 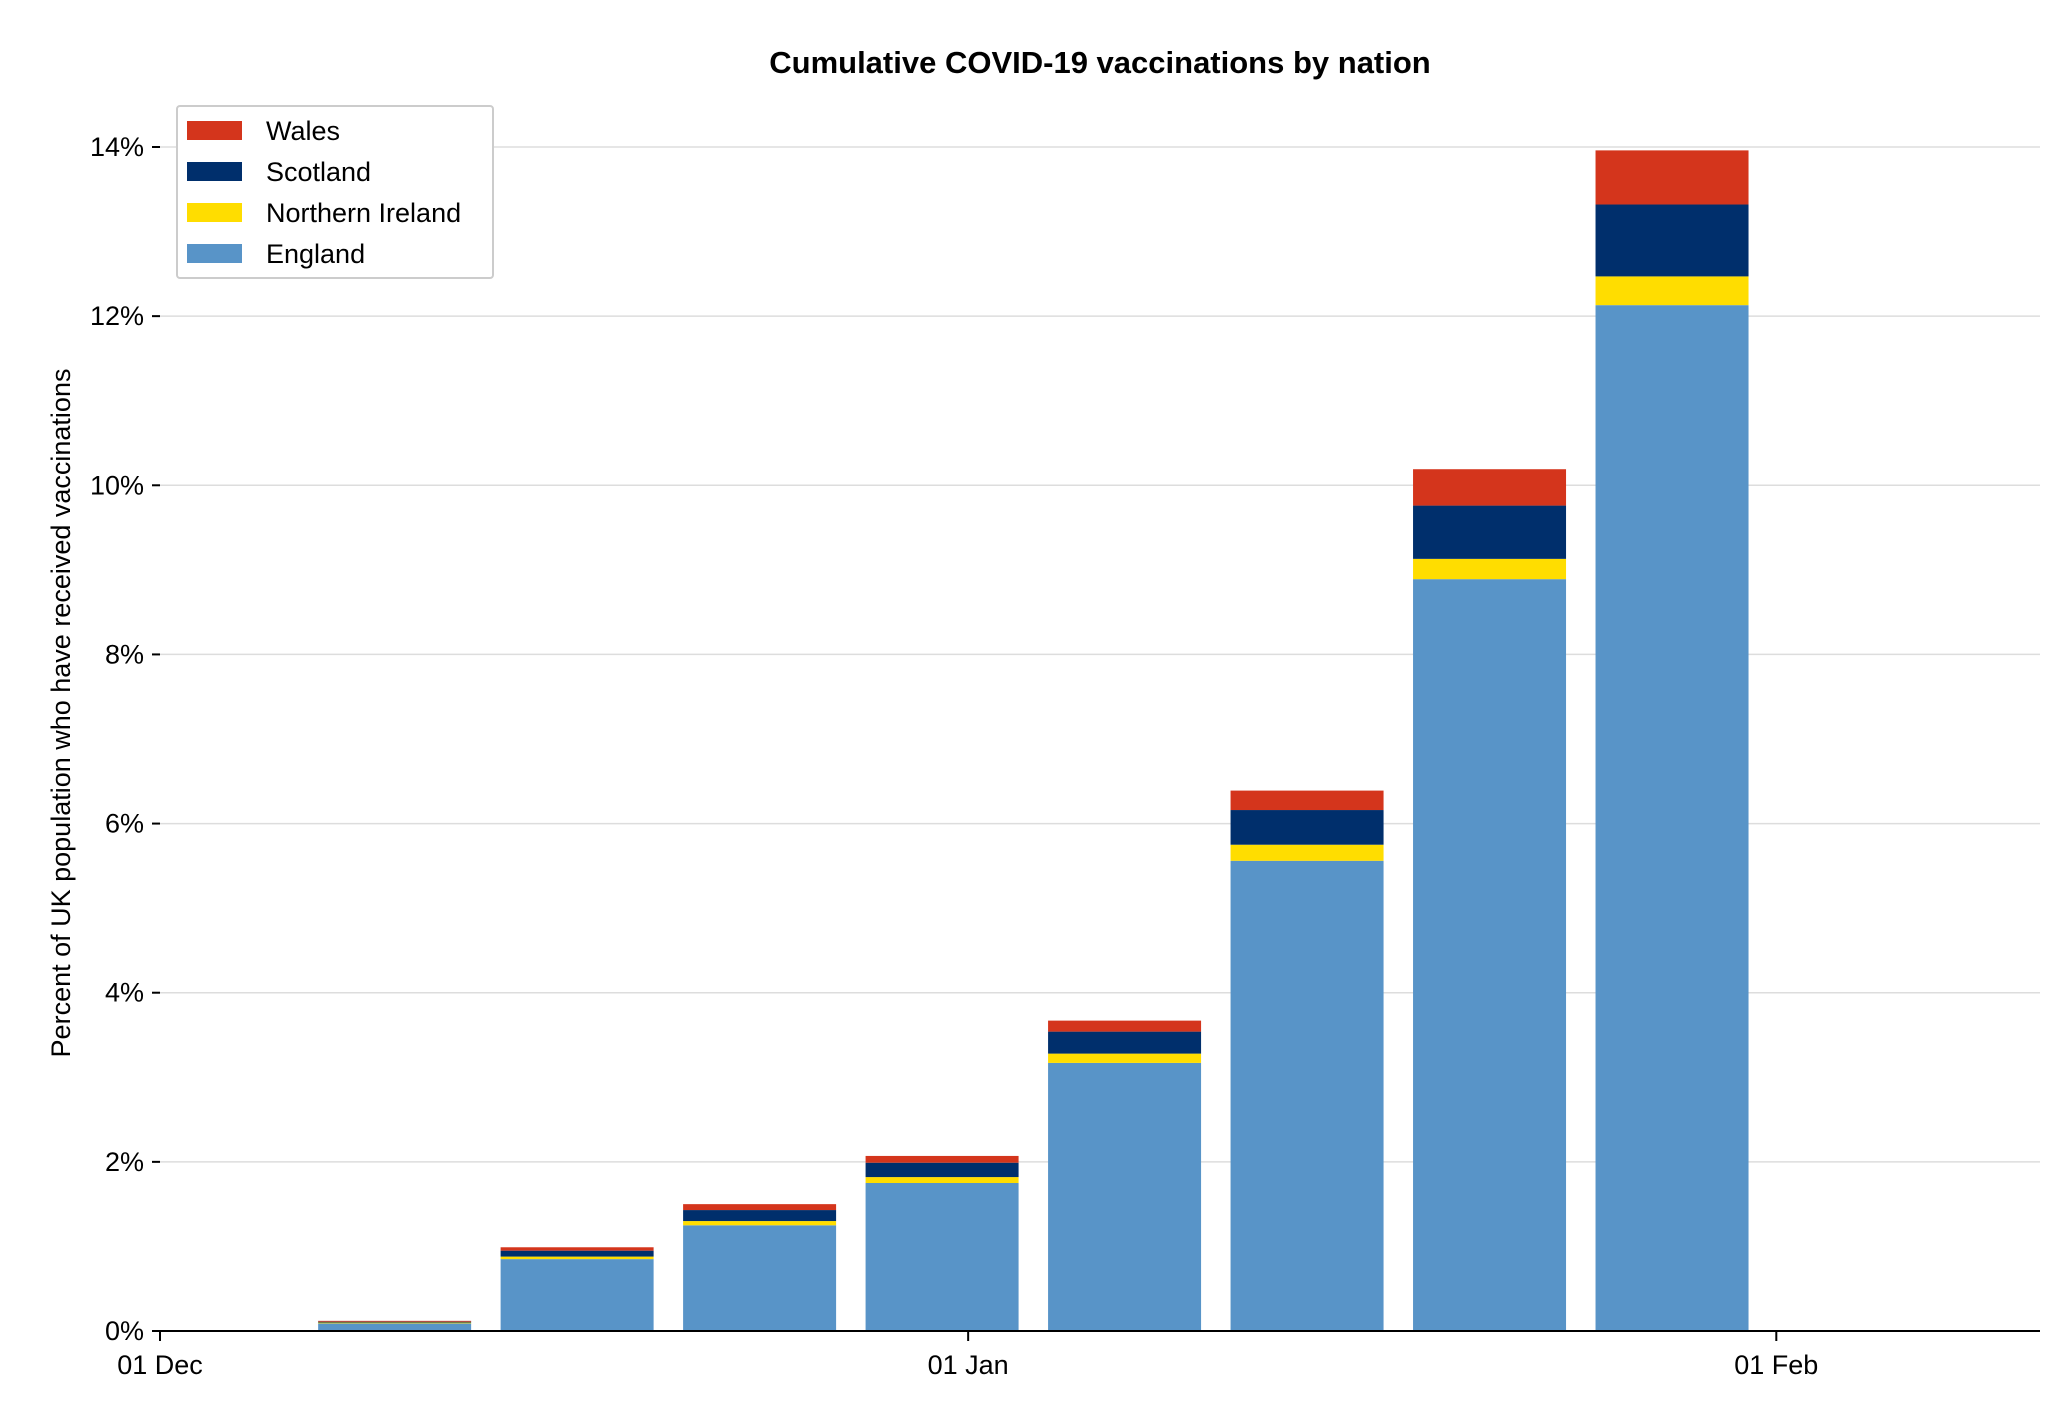 What do you see at coordinates (214, 253) in the screenshot?
I see `legend-swatch-england` at bounding box center [214, 253].